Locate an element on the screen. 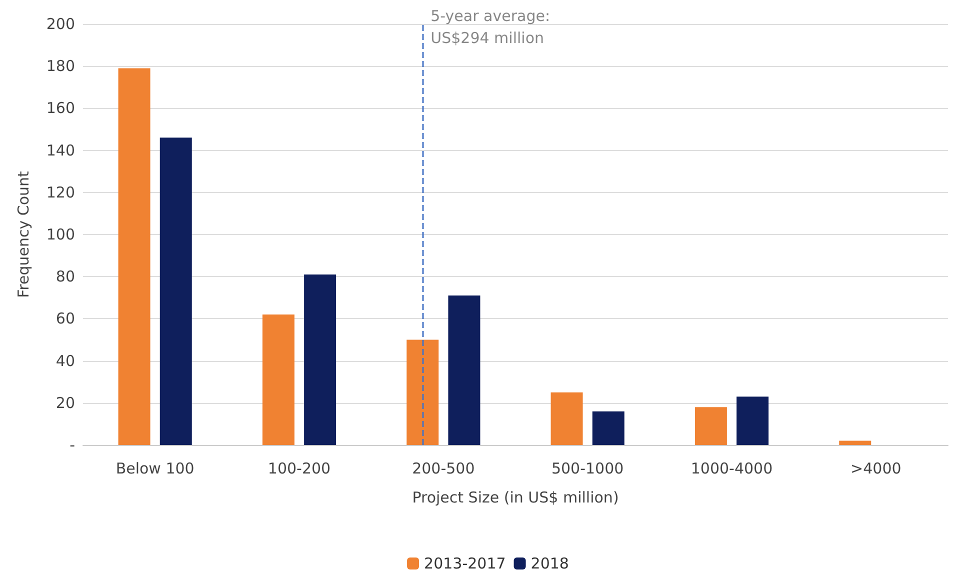 This screenshot has width=977, height=584. y-tick-label: 140 is located at coordinates (60, 150).